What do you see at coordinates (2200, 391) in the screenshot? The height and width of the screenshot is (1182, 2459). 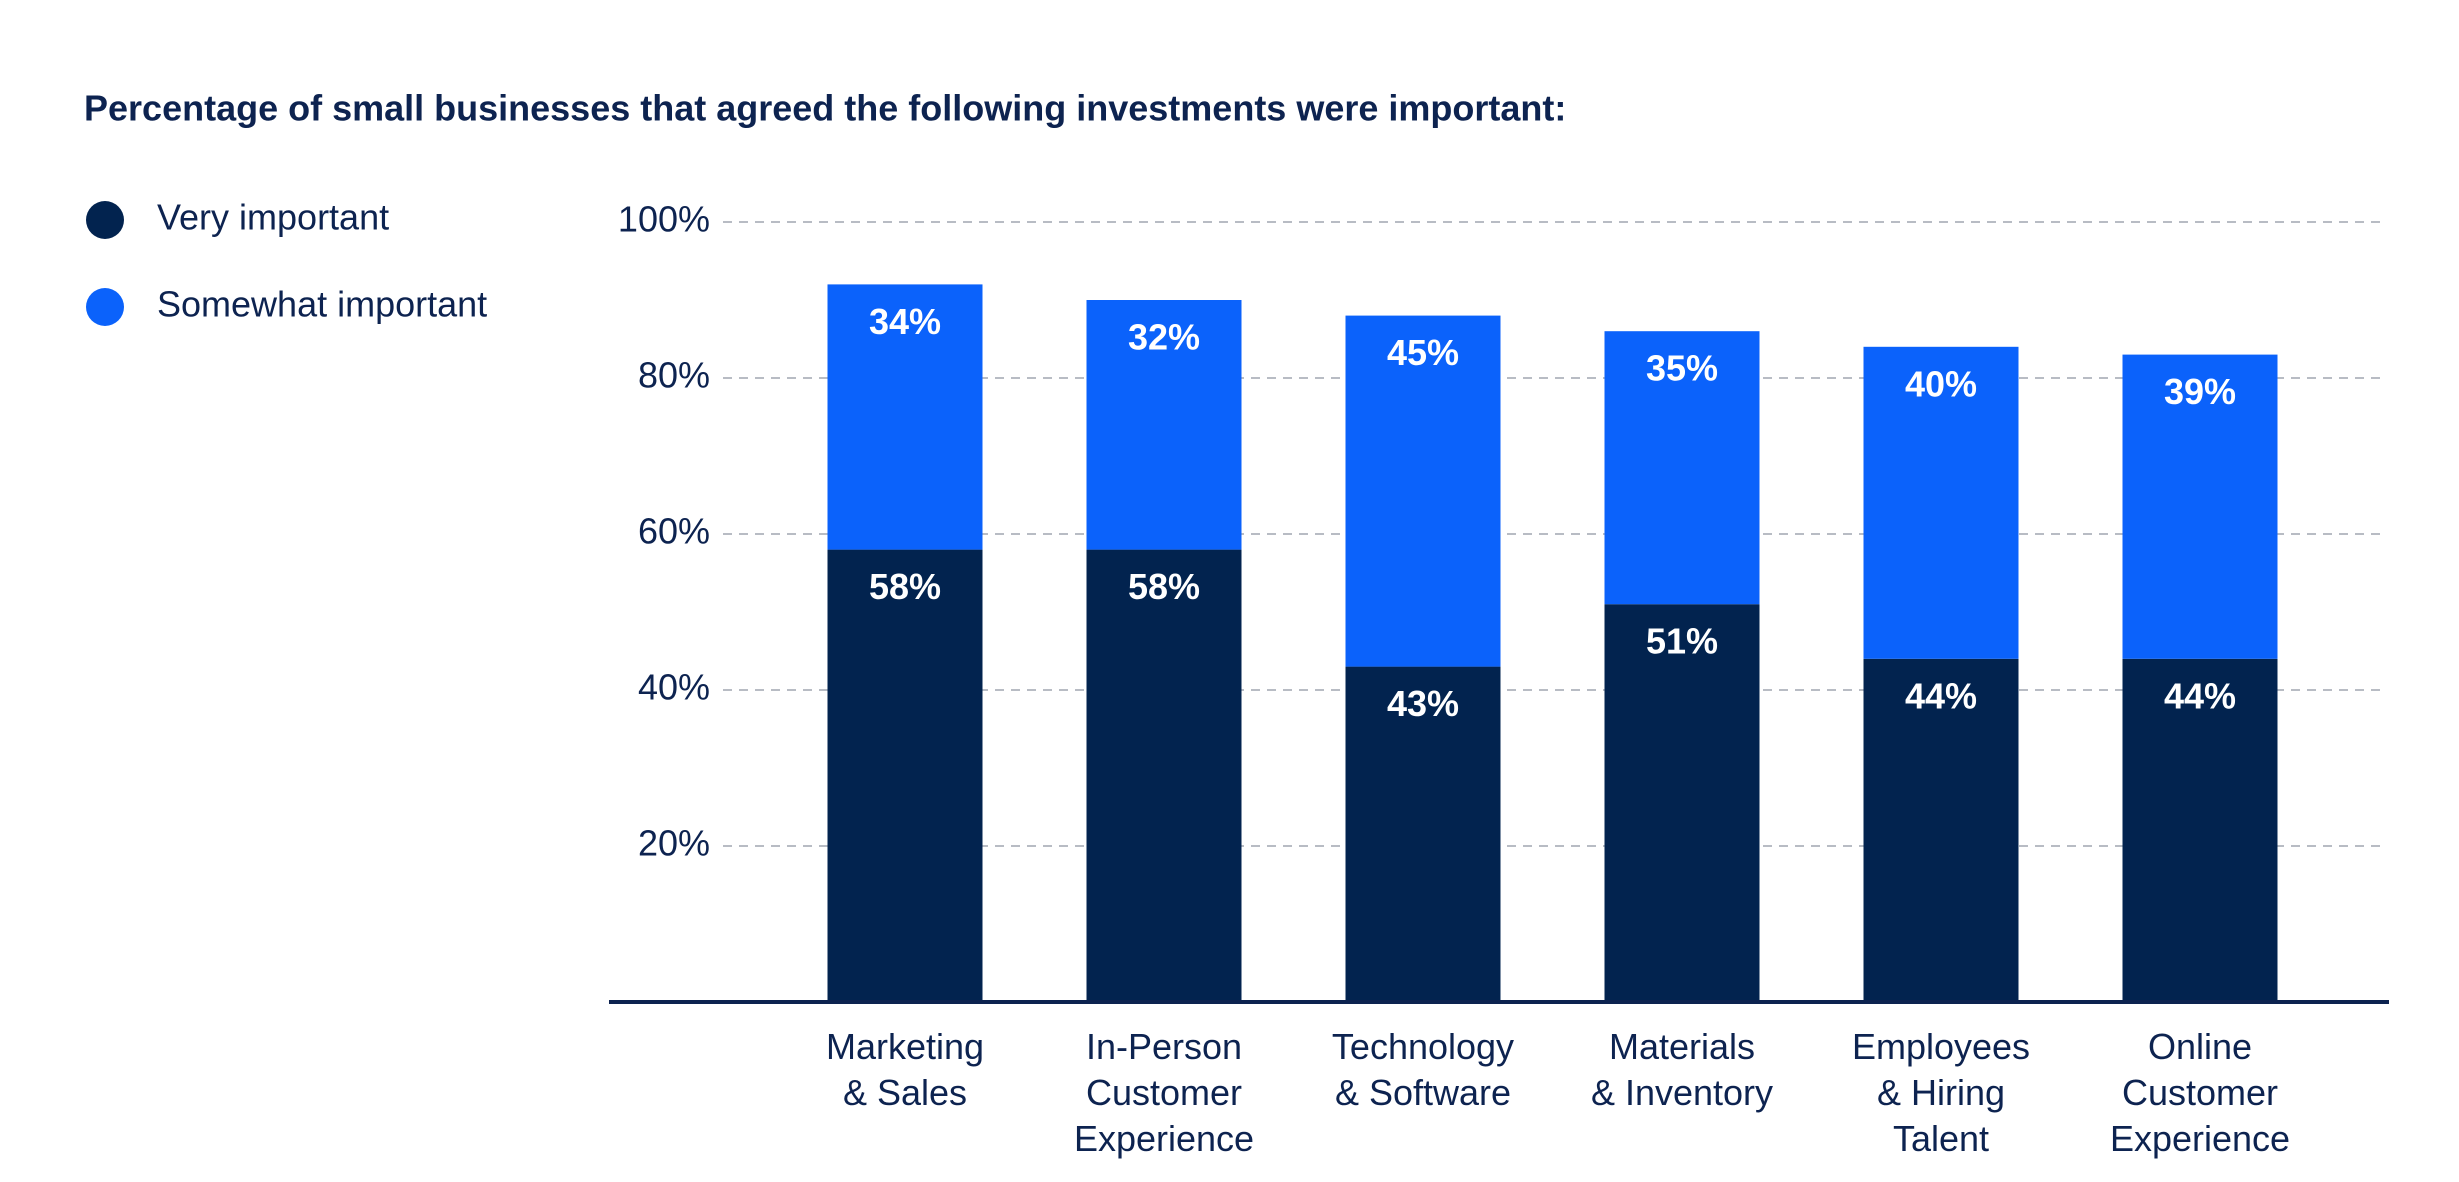 I see `value-label: 39%` at bounding box center [2200, 391].